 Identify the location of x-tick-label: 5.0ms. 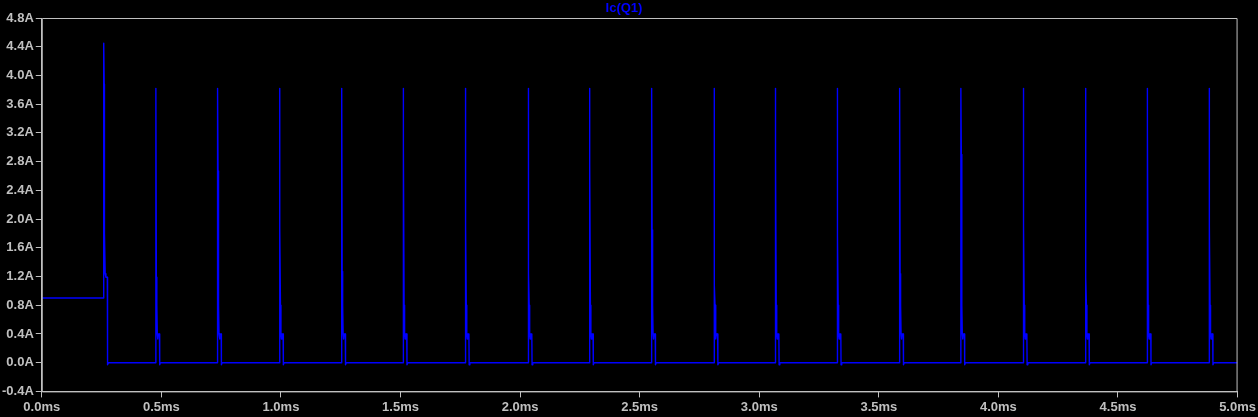
(1238, 406).